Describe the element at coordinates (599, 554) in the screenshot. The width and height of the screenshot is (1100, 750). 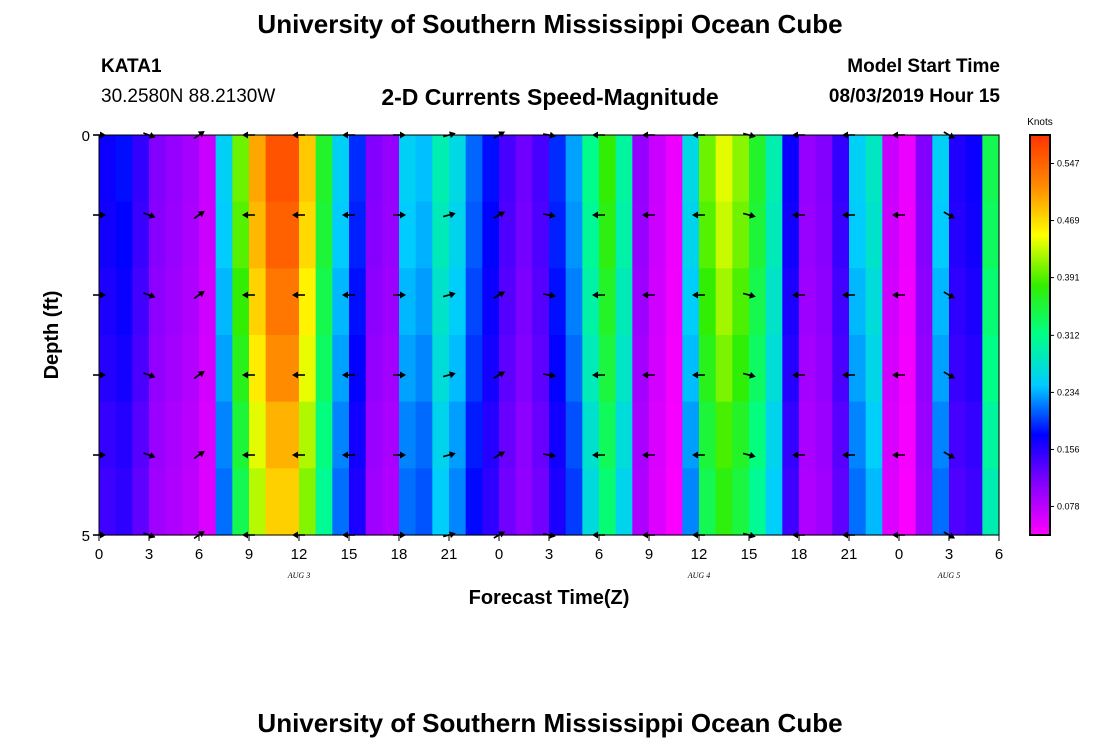
I see `x-tick-label: 6` at that location.